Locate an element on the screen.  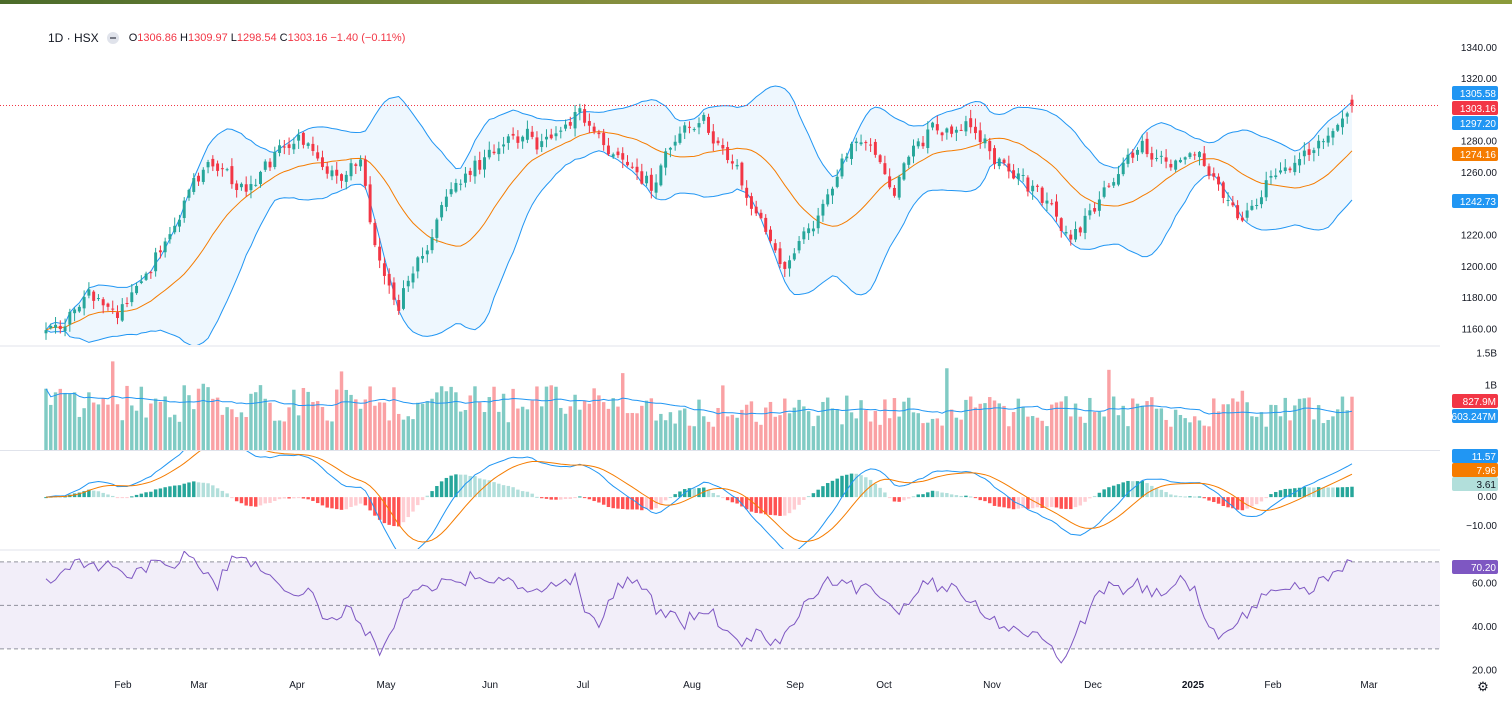
bollinger-basis-tag: 1274.16 is located at coordinates (1475, 154).